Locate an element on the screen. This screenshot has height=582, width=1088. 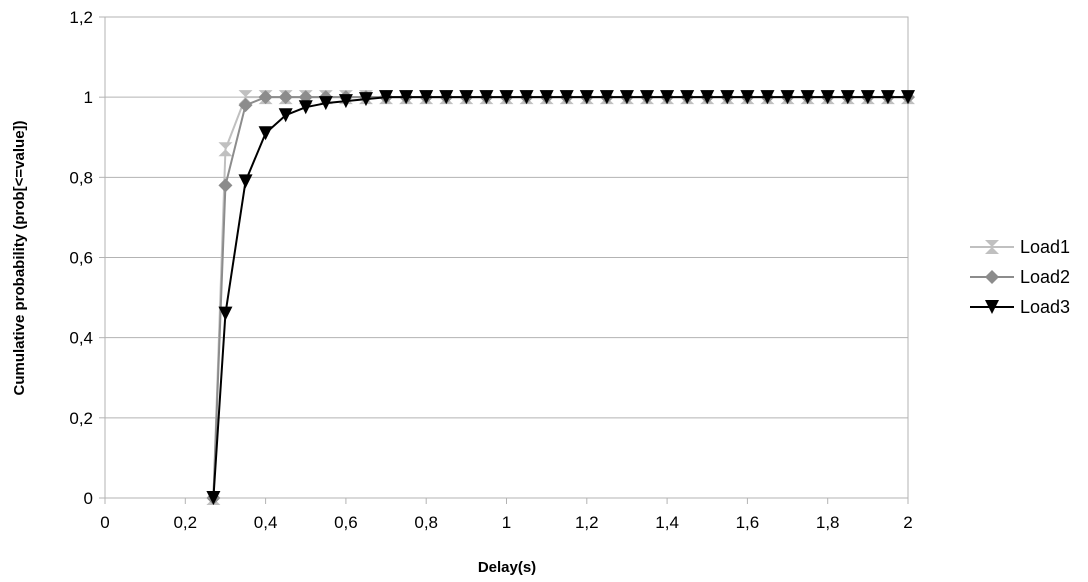
y-tick-label: 0,4 is located at coordinates (81, 338).